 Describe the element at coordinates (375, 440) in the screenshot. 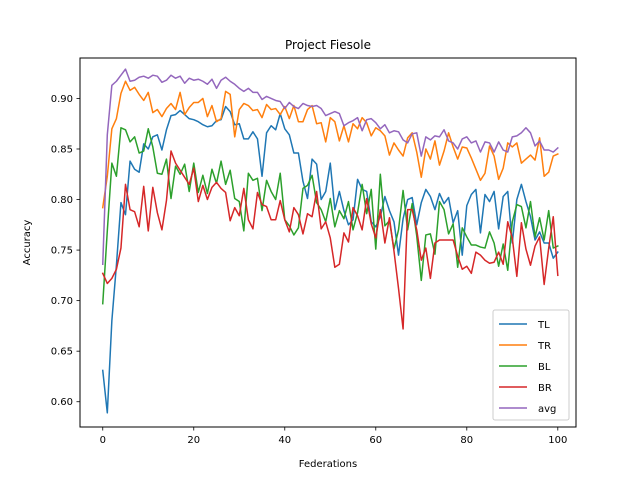

I see `x-tick-label: 60` at that location.